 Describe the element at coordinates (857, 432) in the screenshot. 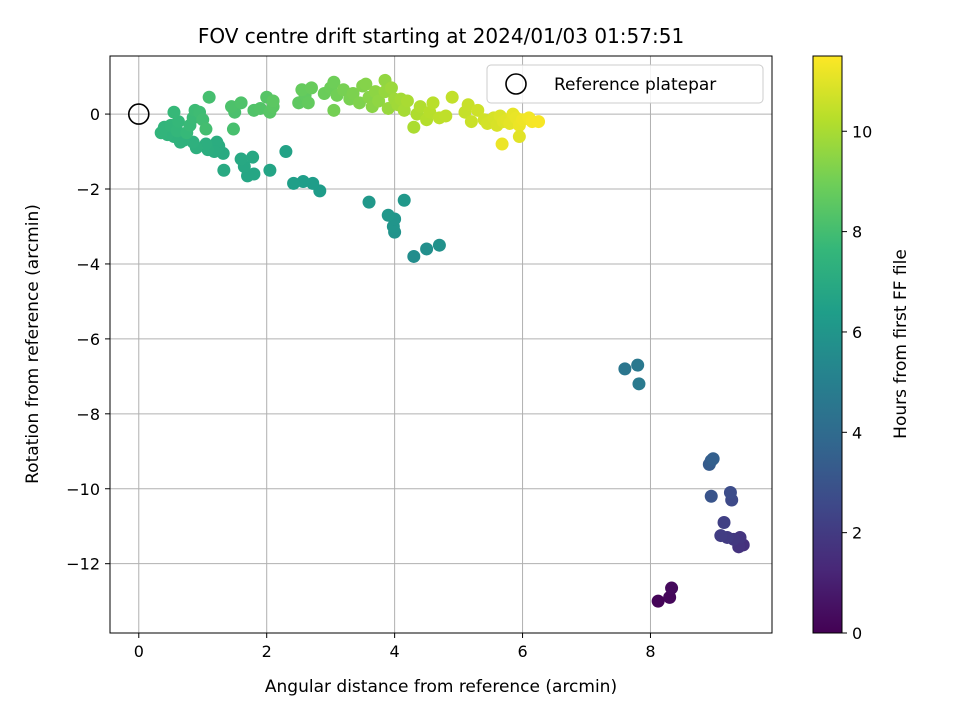

I see `colorbar-tick-label: 4` at that location.